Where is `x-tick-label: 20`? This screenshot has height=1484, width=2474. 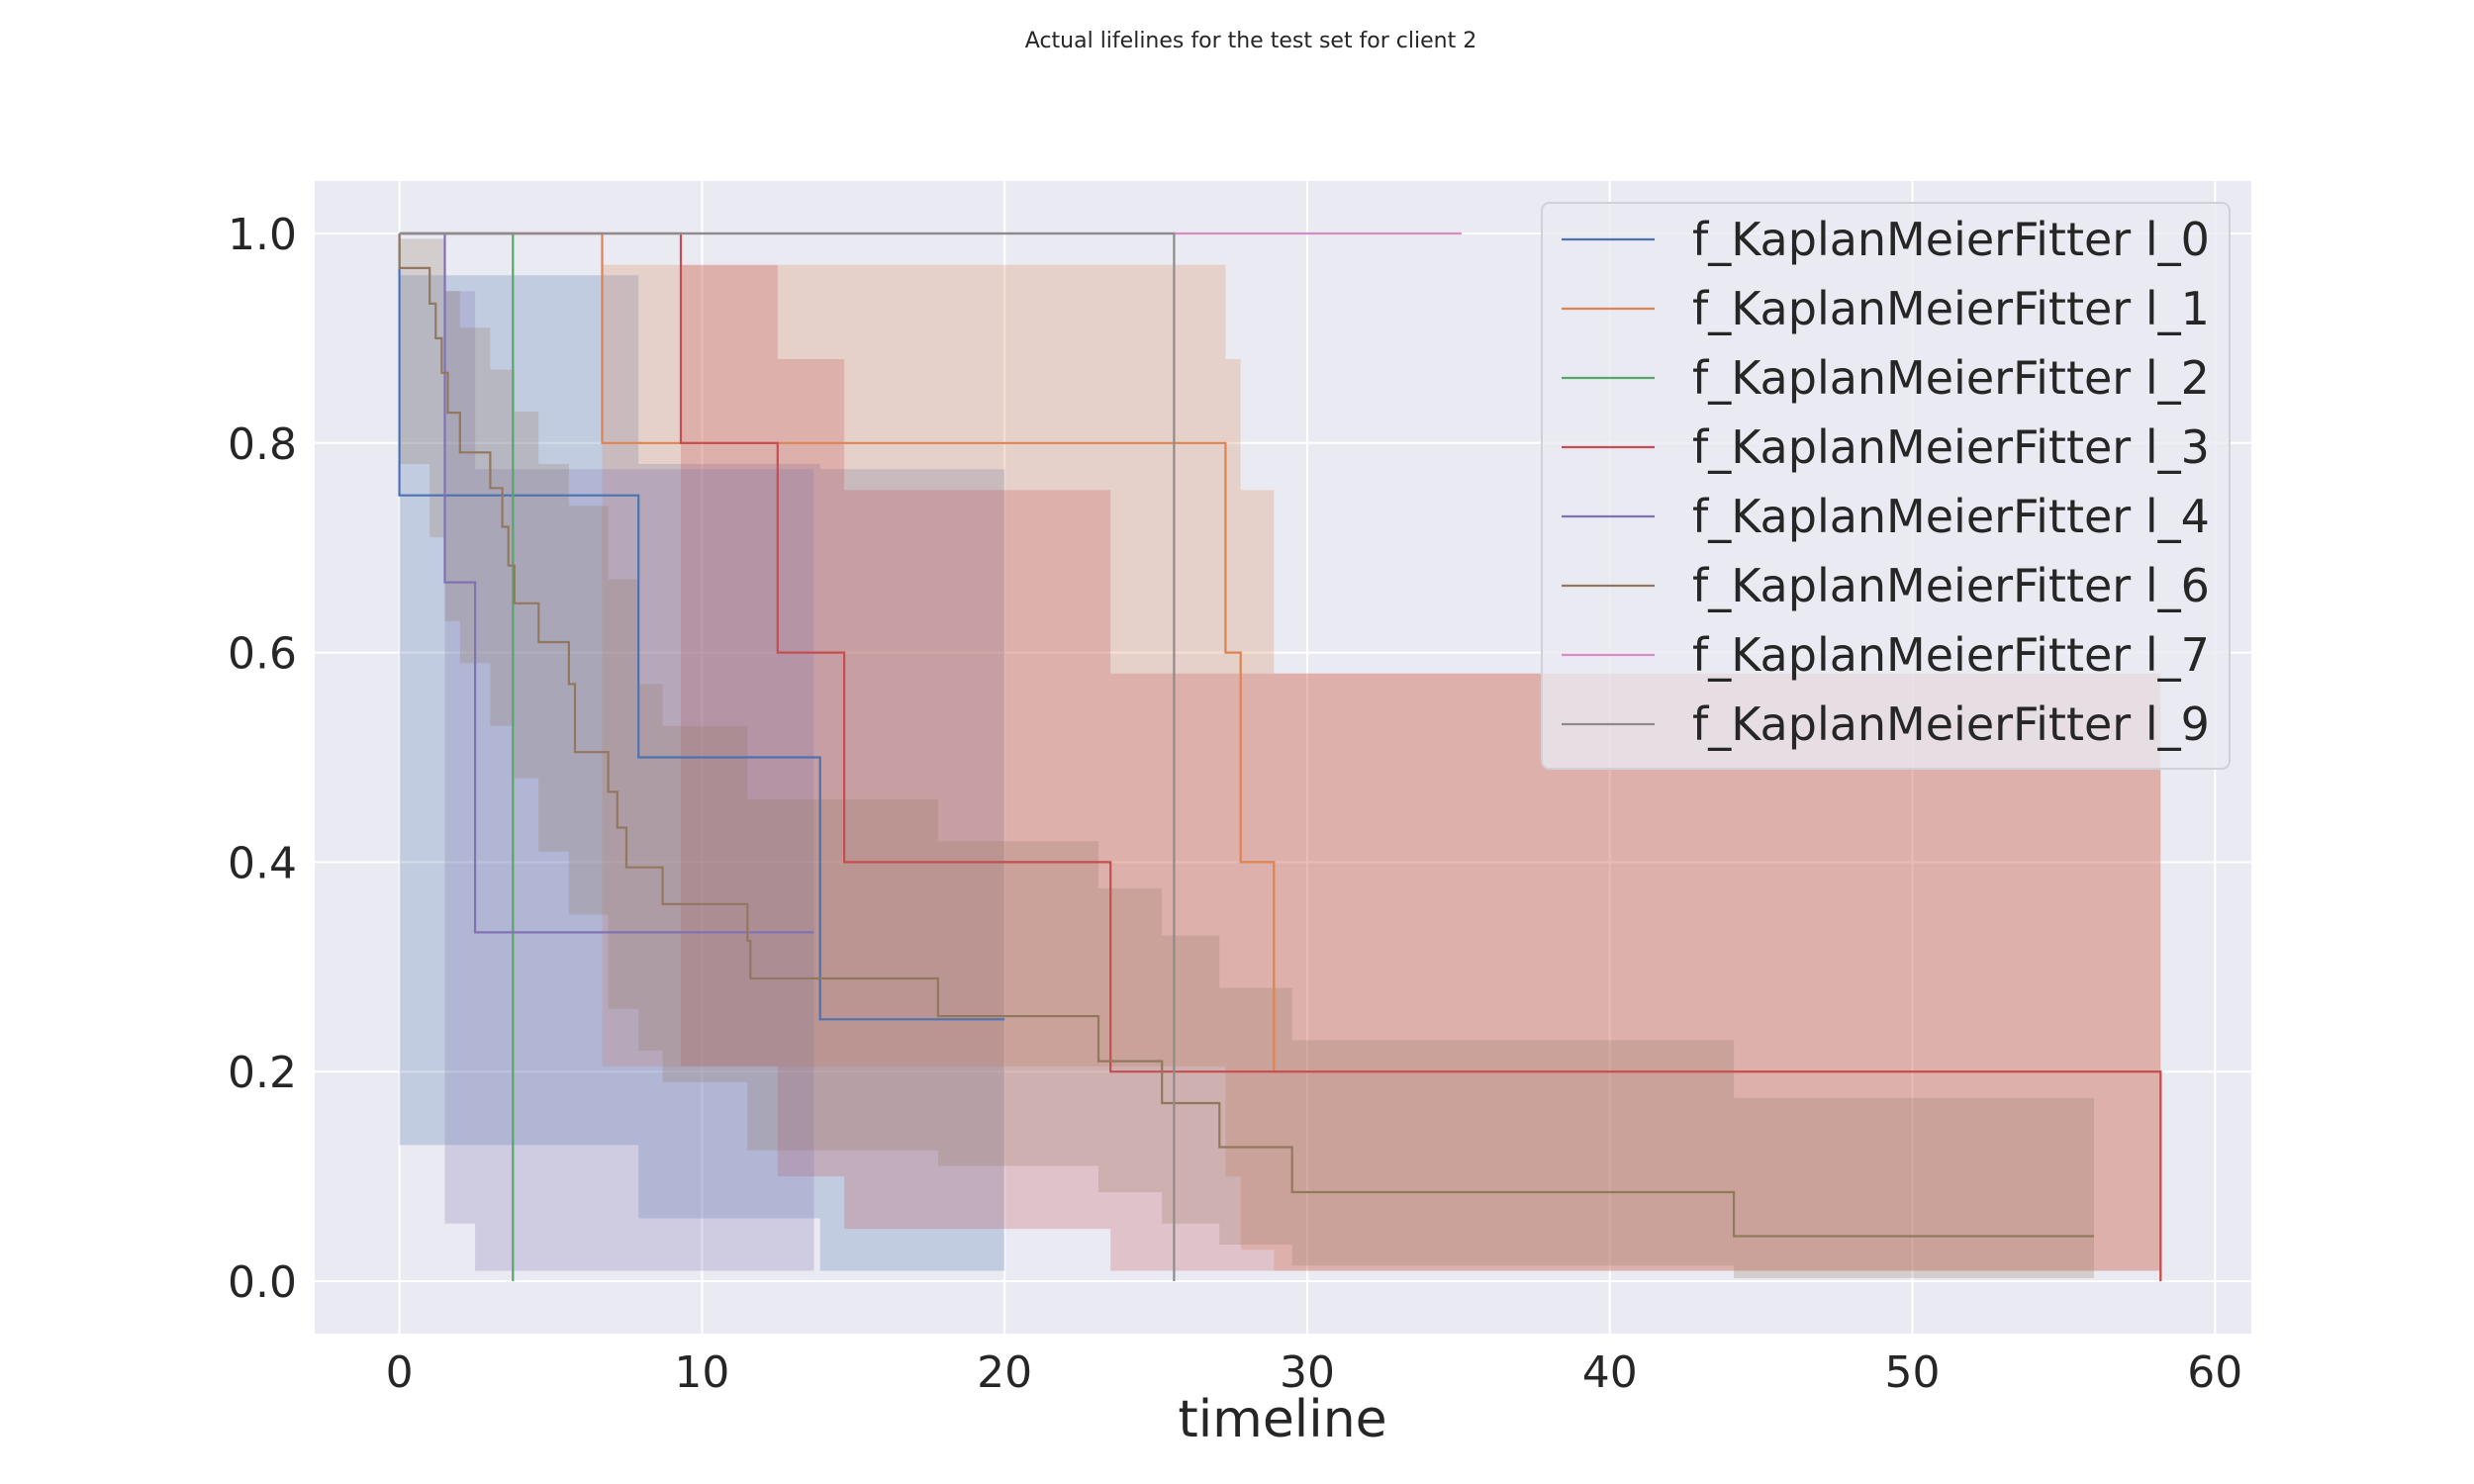
x-tick-label: 20 is located at coordinates (1005, 1372).